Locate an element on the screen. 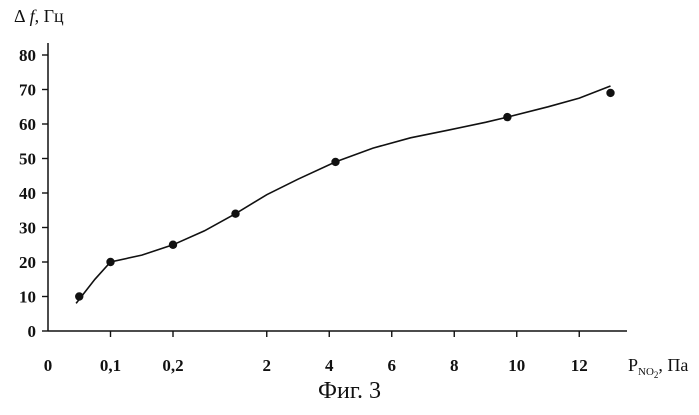  x-tick-label: 12 is located at coordinates (579, 365).